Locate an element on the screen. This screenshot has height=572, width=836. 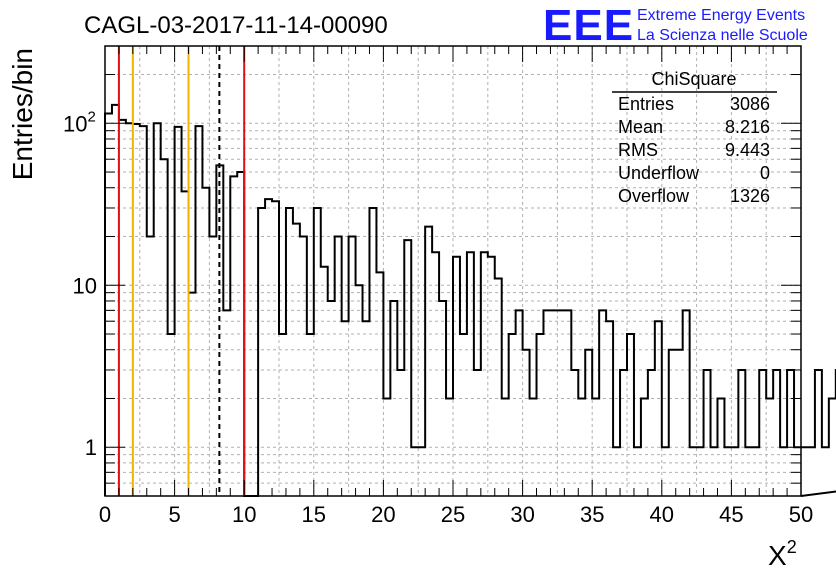
y-tick-label-base: 10 is located at coordinates (75, 123).